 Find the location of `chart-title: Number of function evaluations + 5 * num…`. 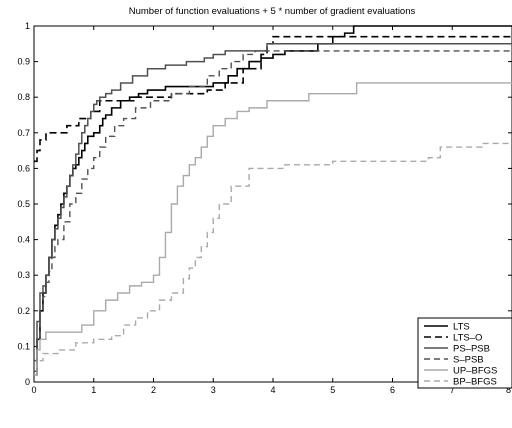

chart-title: Number of function evaluations + 5 * num… is located at coordinates (272, 11).